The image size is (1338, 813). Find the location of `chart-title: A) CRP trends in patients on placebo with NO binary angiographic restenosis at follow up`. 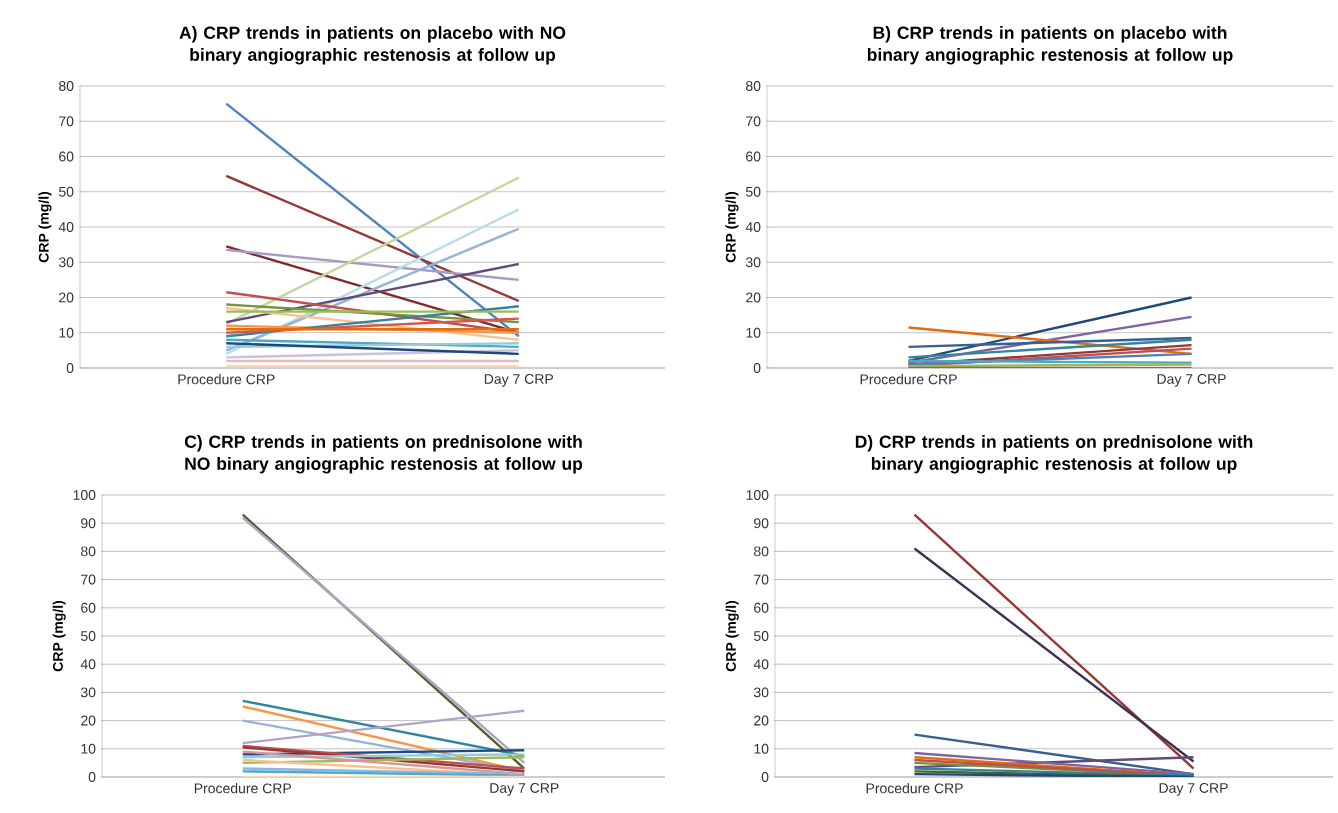

chart-title: A) CRP trends in patients on placebo with NO binary angiographic restenosis at follow up is located at coordinates (372, 45).